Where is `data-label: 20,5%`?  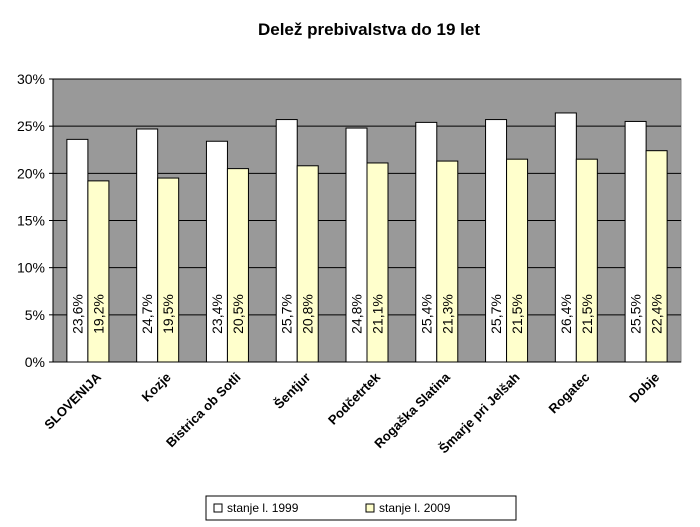 data-label: 20,5% is located at coordinates (238, 314).